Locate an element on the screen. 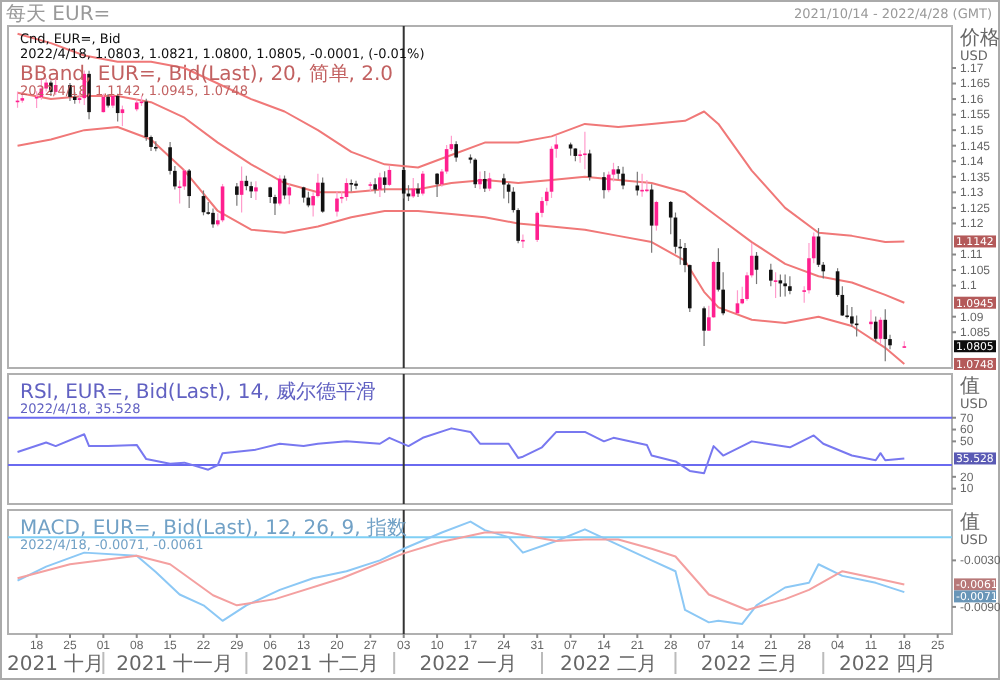  y-axis-title: 价格 USD is located at coordinates (979, 45).